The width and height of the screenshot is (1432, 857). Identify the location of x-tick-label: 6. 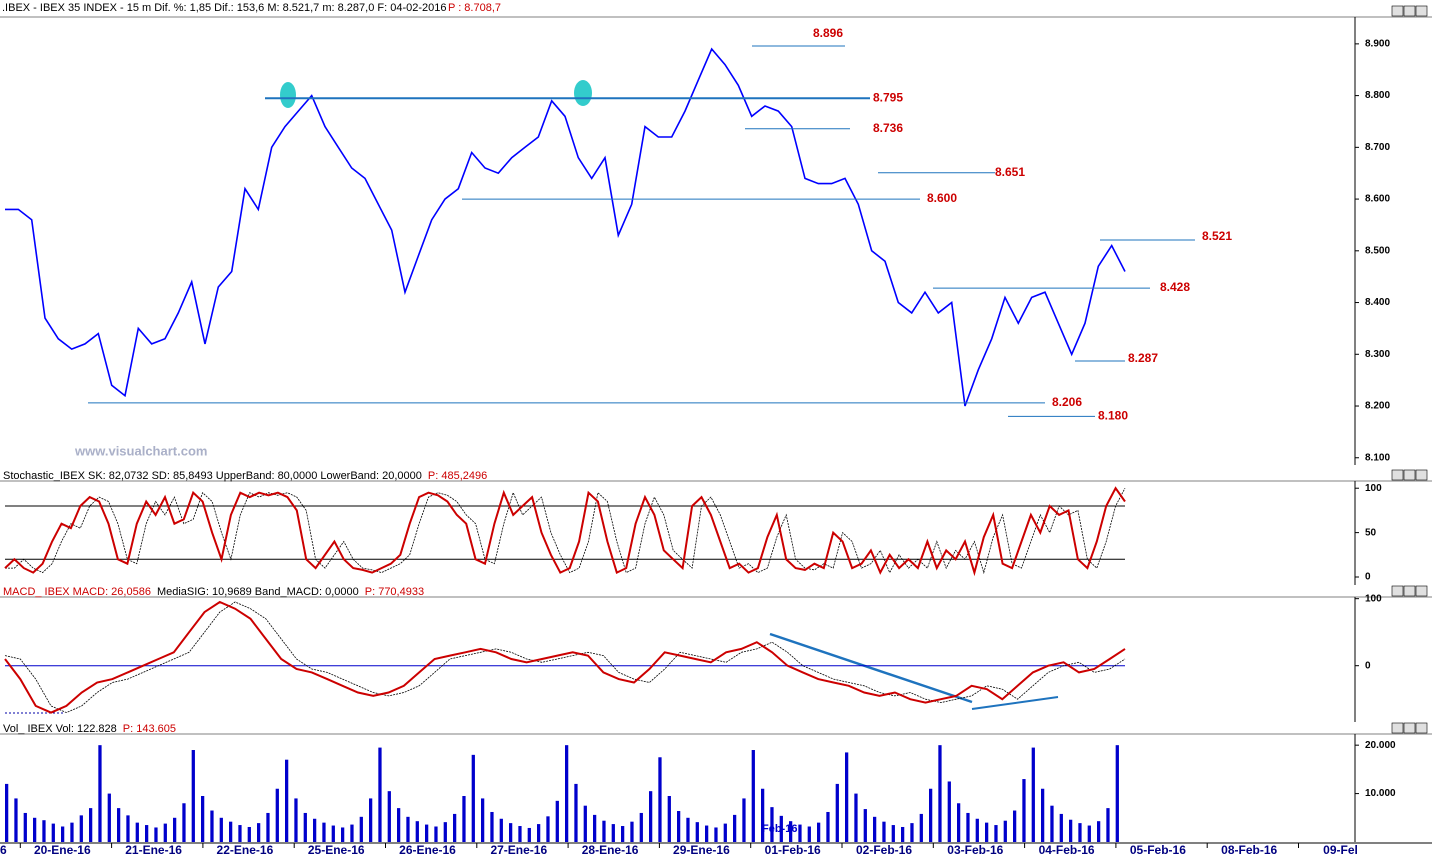
(3, 850).